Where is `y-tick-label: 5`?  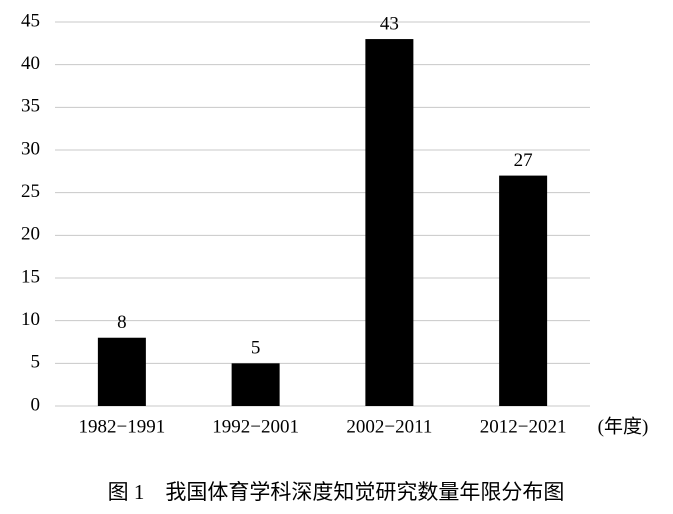
y-tick-label: 5 is located at coordinates (36, 362).